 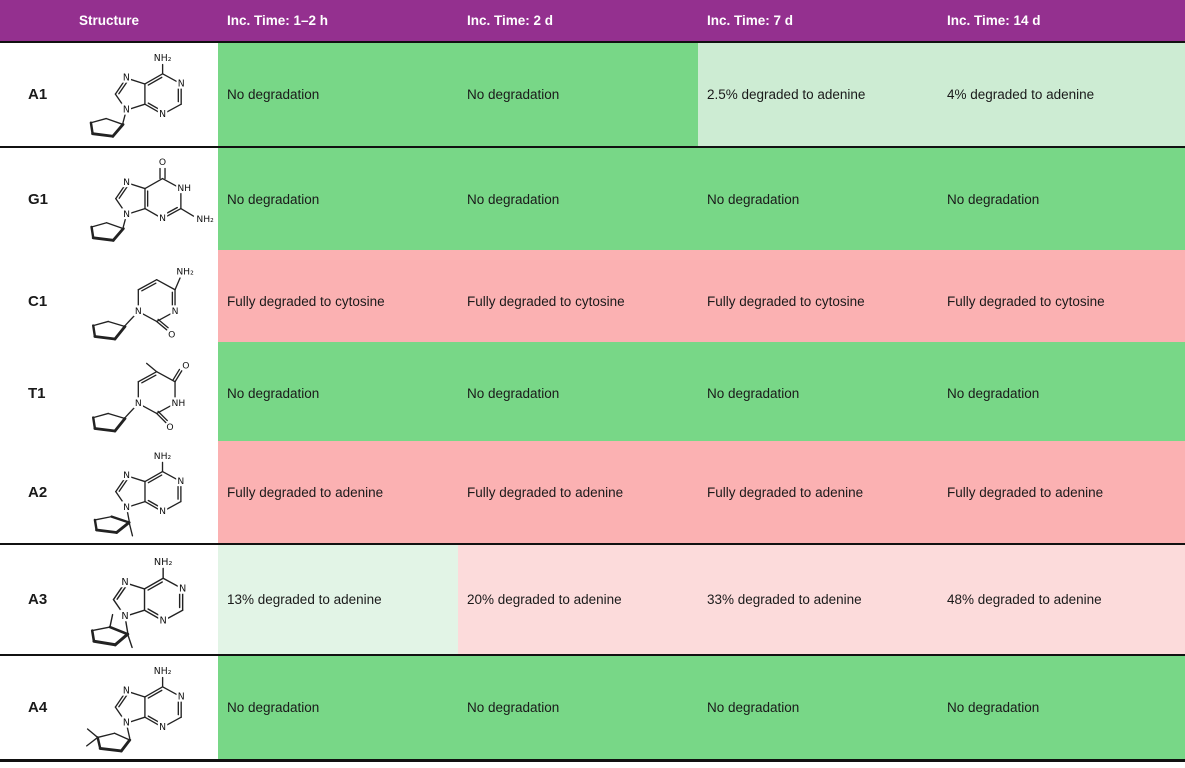 I want to click on structure-cell-t1: T1 NH N O O, so click(x=109, y=393).